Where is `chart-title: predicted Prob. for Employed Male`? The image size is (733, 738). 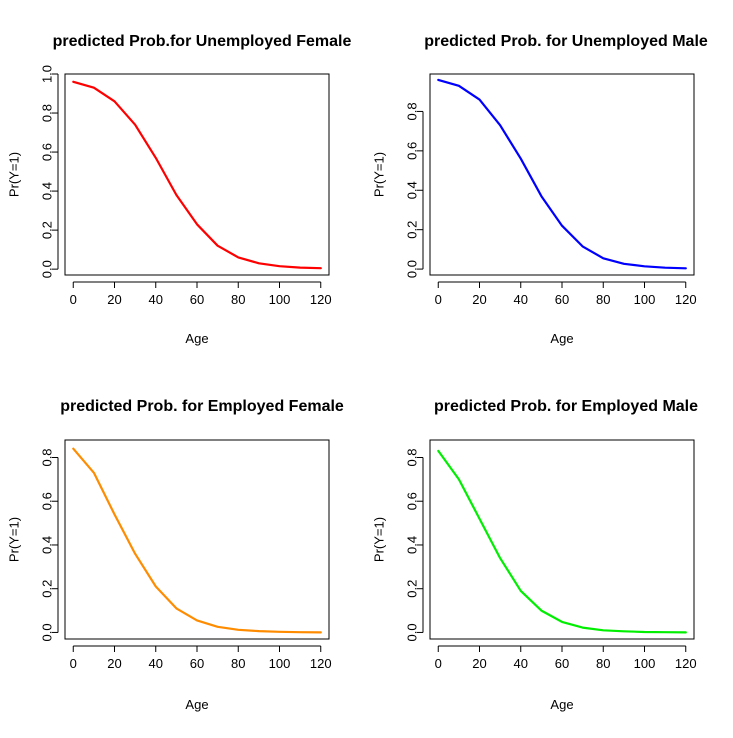 chart-title: predicted Prob. for Employed Male is located at coordinates (566, 406).